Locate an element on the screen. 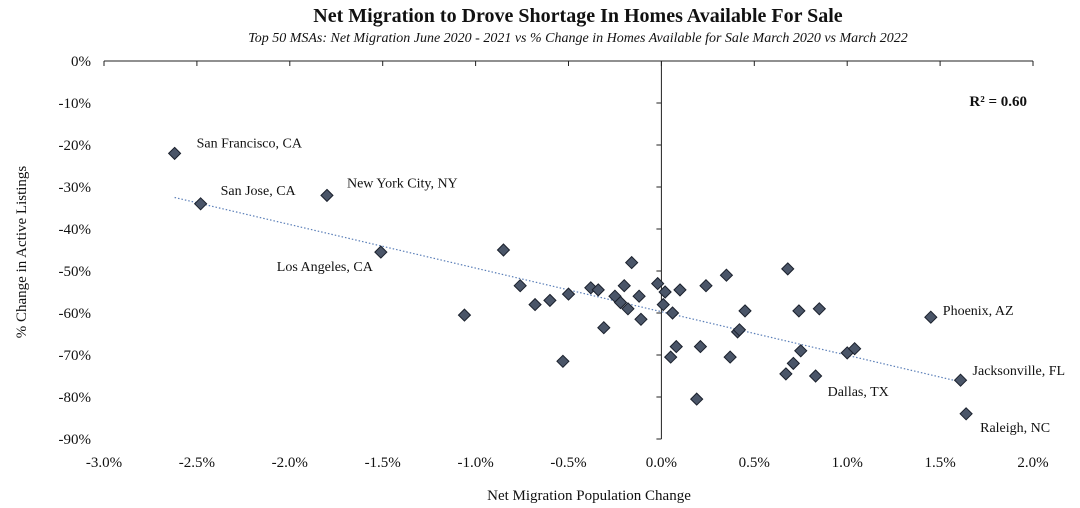  x-tick-label: 0.0% is located at coordinates (661, 463).